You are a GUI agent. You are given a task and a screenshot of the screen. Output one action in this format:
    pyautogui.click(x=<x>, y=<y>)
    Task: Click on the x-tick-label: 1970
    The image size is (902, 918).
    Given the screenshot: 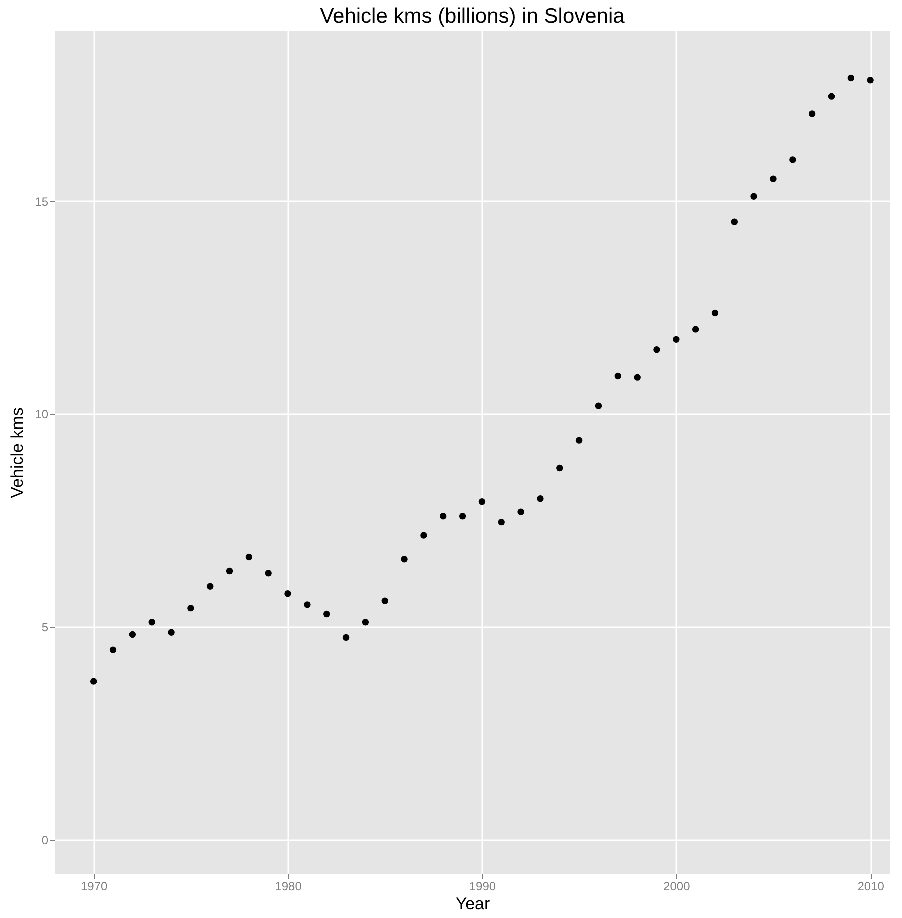 What is the action you would take?
    pyautogui.click(x=94, y=887)
    